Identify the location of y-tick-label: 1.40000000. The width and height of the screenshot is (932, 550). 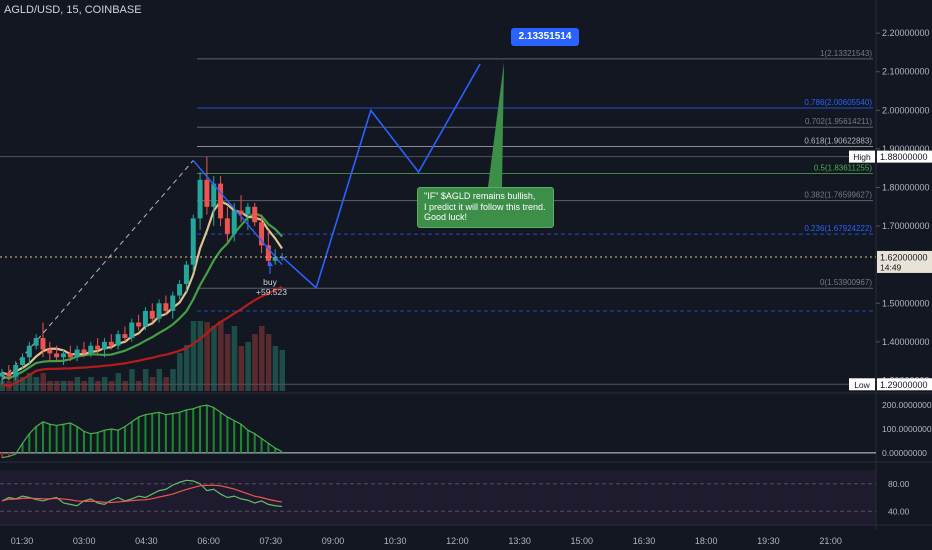
(906, 342).